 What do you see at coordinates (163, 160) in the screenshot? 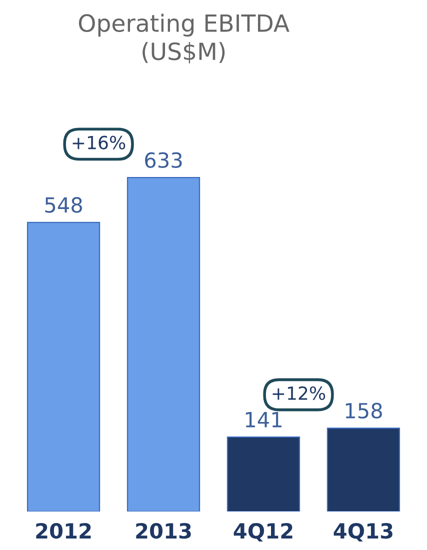
I see `data-label: 633` at bounding box center [163, 160].